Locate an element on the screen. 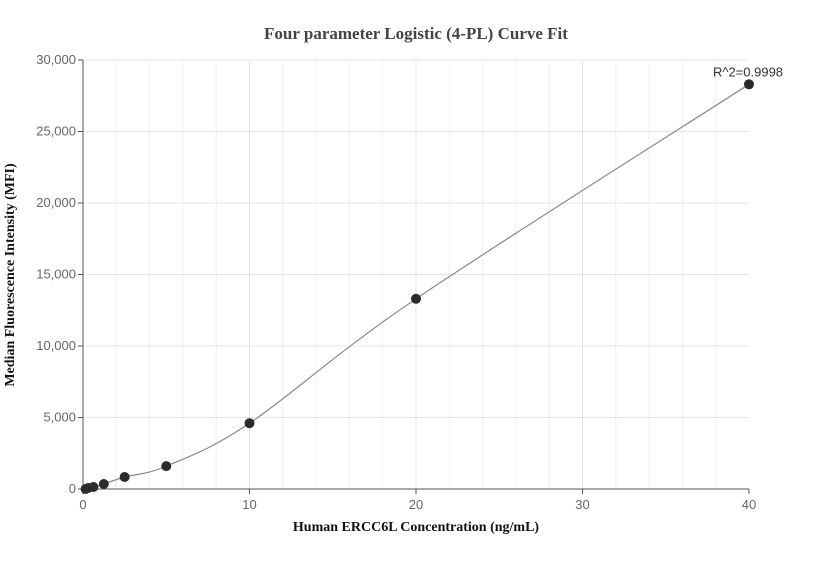  x-axis-label: Human ERCC6L Concentration (ng/mL) is located at coordinates (416, 527).